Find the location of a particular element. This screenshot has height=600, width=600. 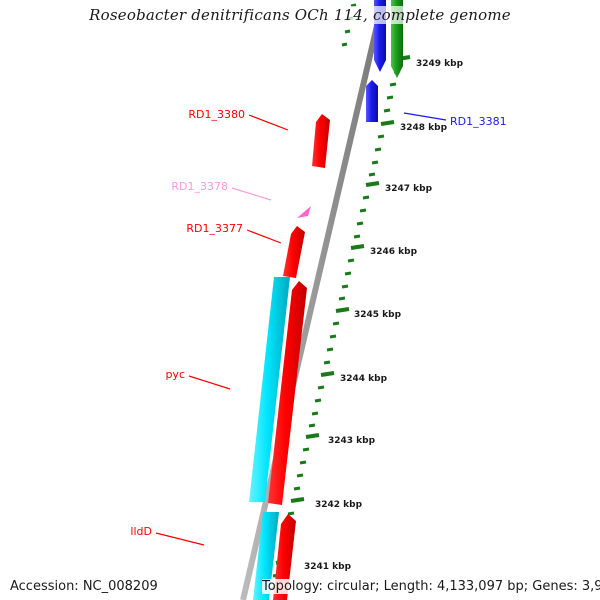

accession-value: Accession: NC_008209 is located at coordinates (84, 586).